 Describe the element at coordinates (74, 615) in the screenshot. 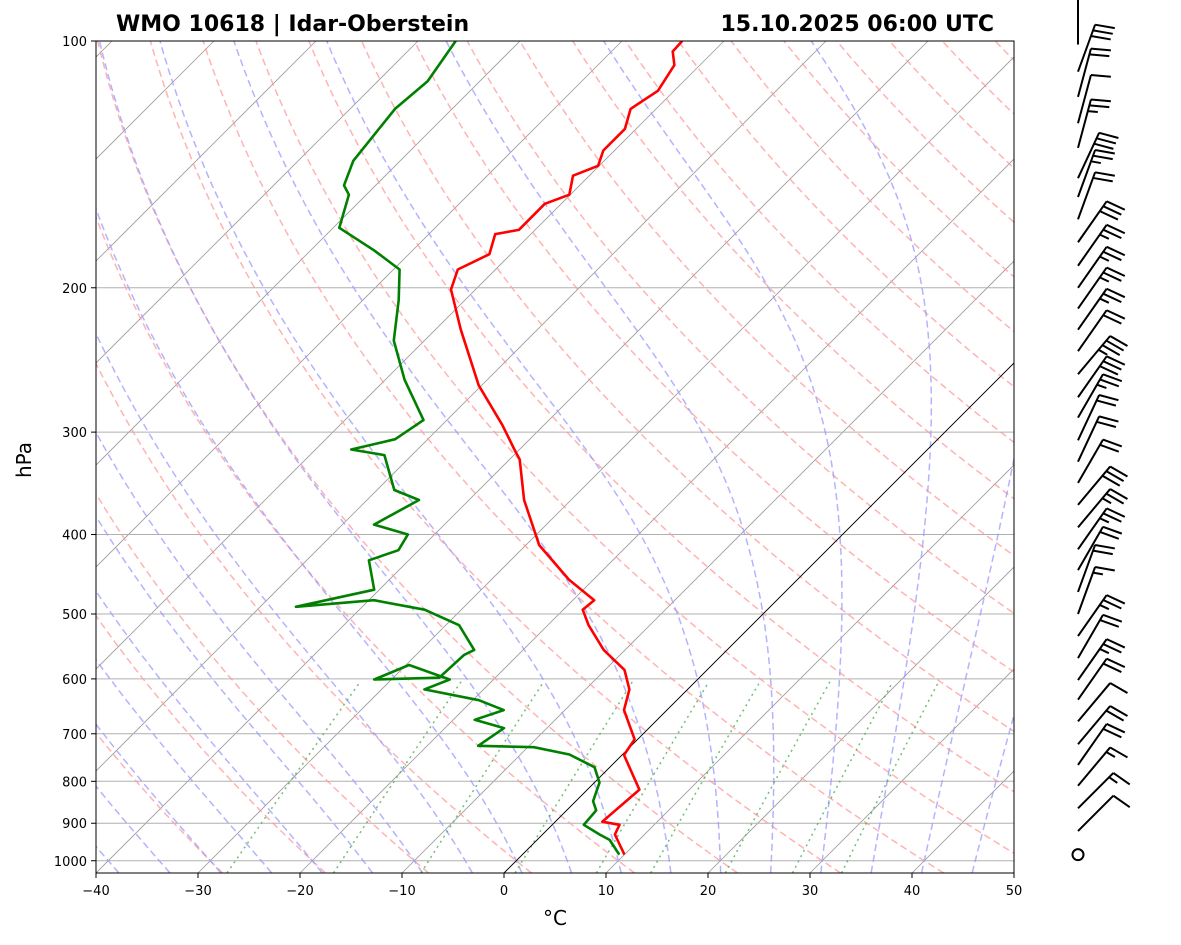

I see `y-tick-label: 500` at that location.